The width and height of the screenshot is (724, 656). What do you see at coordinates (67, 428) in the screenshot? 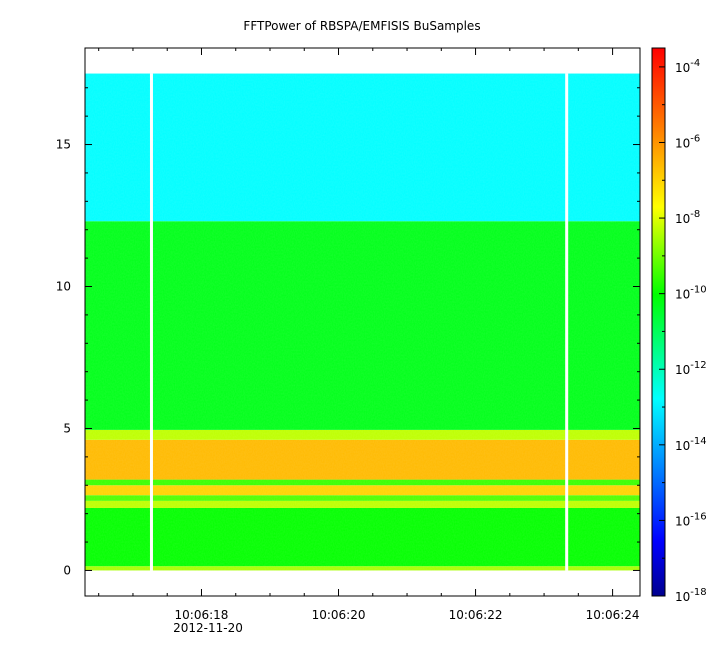
I see `y-tick-label: 5` at bounding box center [67, 428].